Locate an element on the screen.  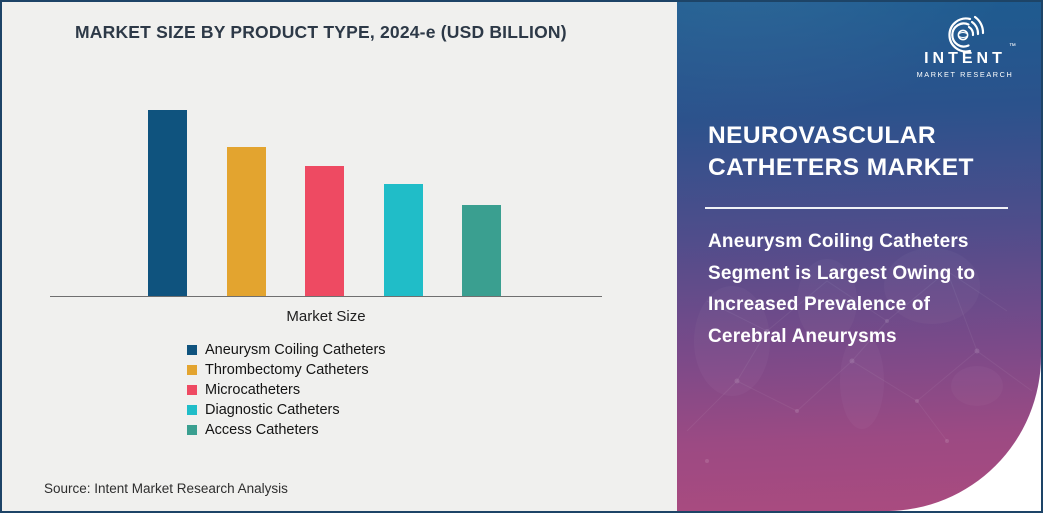
legend-item: Thrombectomy Catheters is located at coordinates (286, 370).